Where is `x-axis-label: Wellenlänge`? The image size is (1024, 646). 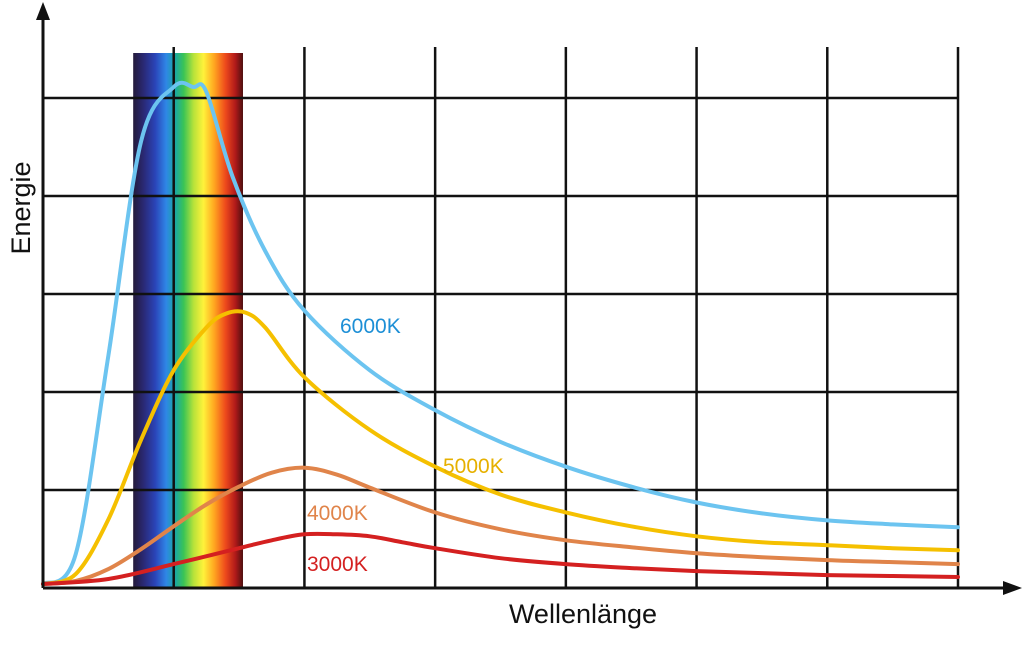
x-axis-label: Wellenlänge is located at coordinates (583, 614).